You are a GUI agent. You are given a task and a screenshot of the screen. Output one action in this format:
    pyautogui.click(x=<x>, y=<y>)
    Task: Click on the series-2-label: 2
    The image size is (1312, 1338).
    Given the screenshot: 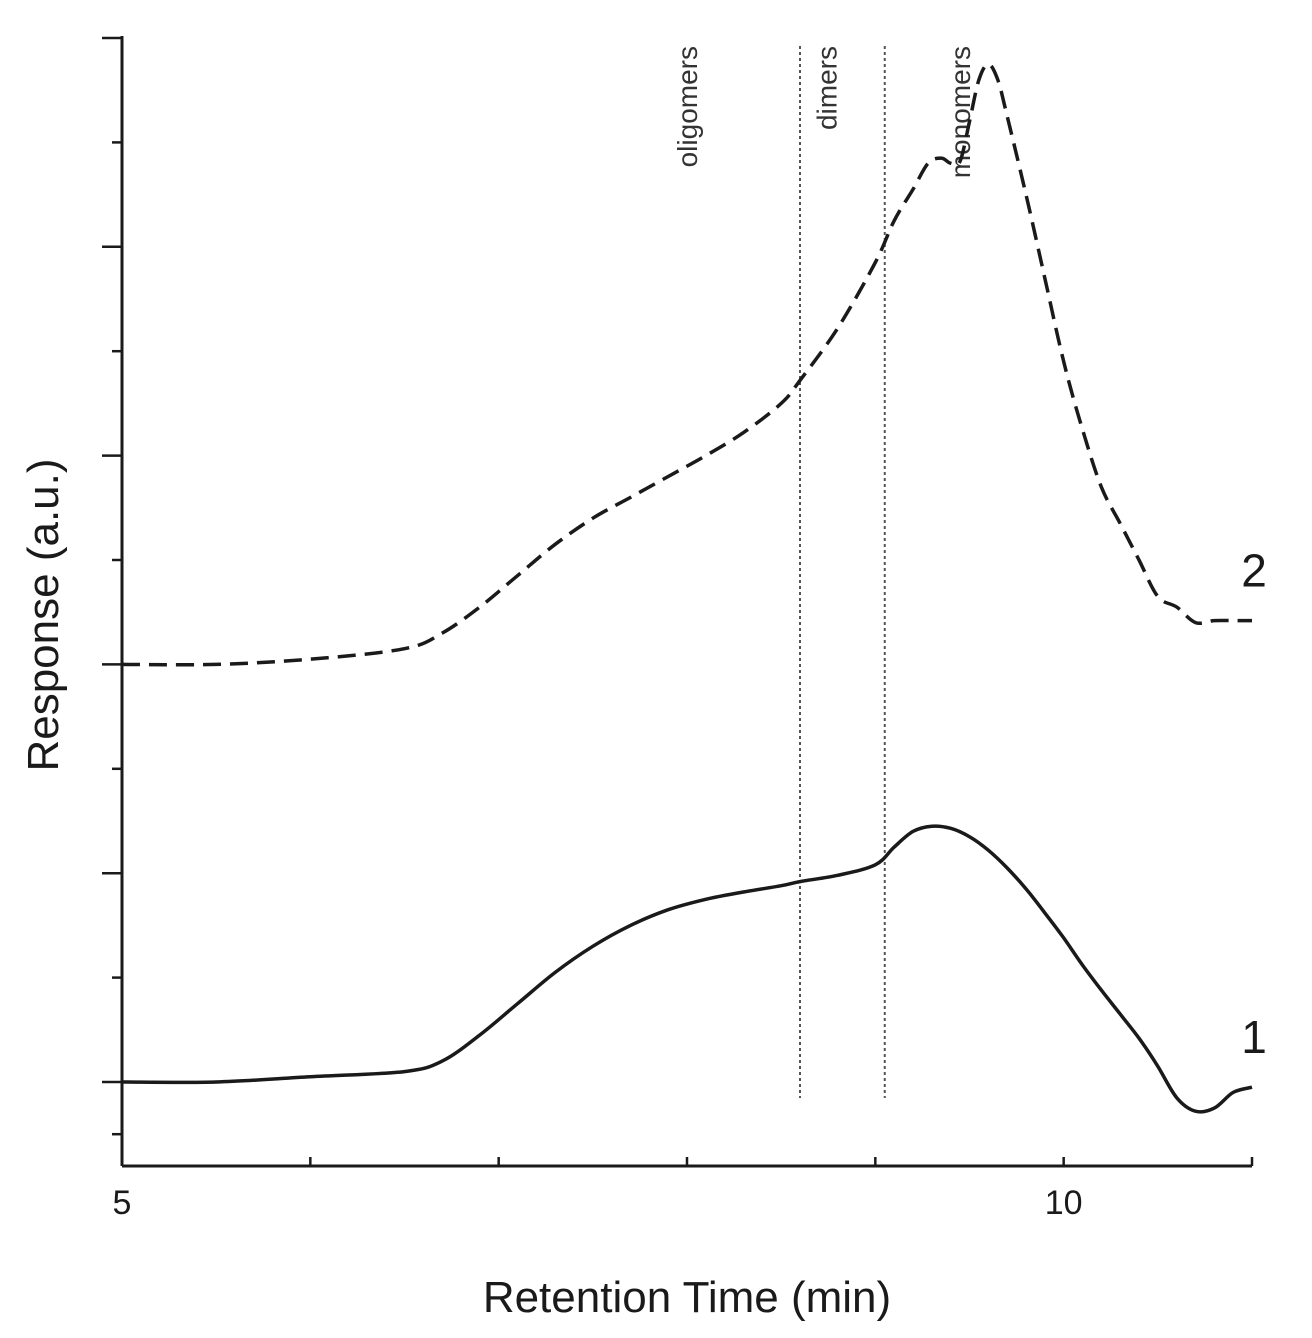 What is the action you would take?
    pyautogui.click(x=1254, y=571)
    